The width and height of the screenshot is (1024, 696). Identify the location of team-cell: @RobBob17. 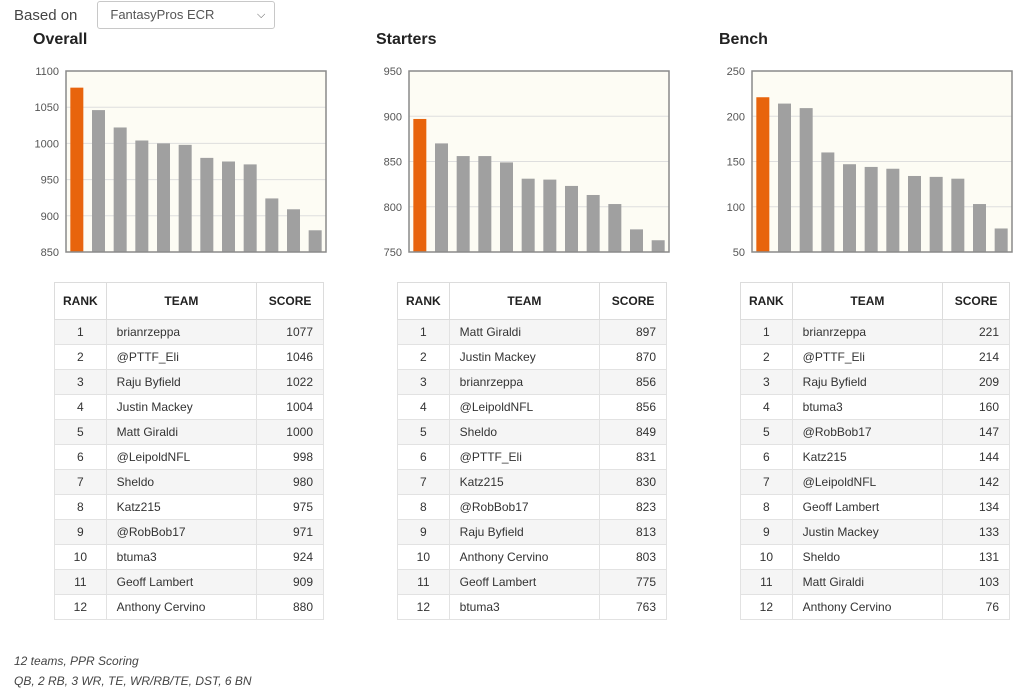
(867, 432).